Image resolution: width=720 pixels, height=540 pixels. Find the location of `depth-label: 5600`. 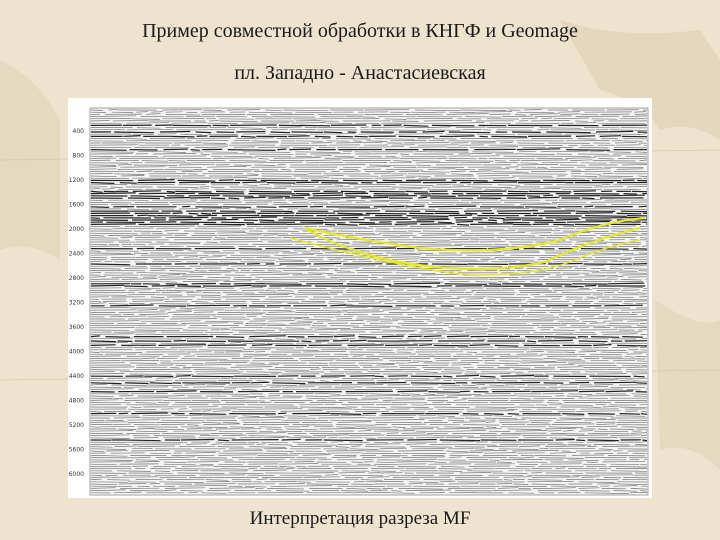

depth-label: 5600 is located at coordinates (76, 450).